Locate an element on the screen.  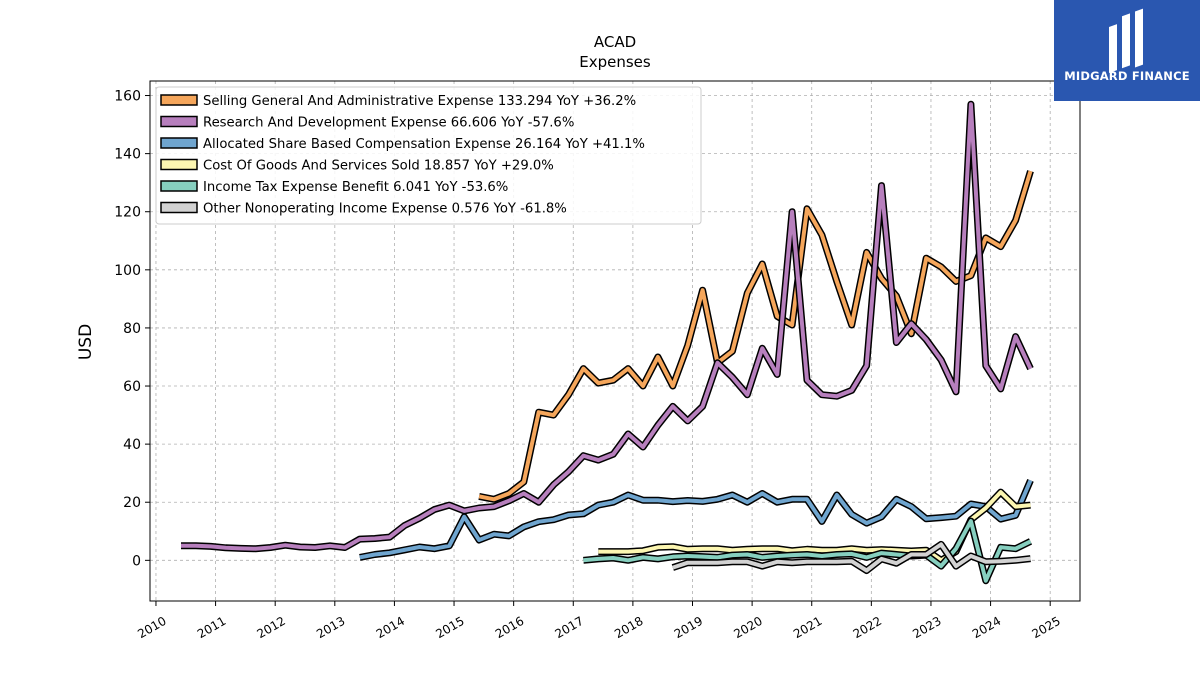
y-tick-label: 80 is located at coordinates (132, 329).